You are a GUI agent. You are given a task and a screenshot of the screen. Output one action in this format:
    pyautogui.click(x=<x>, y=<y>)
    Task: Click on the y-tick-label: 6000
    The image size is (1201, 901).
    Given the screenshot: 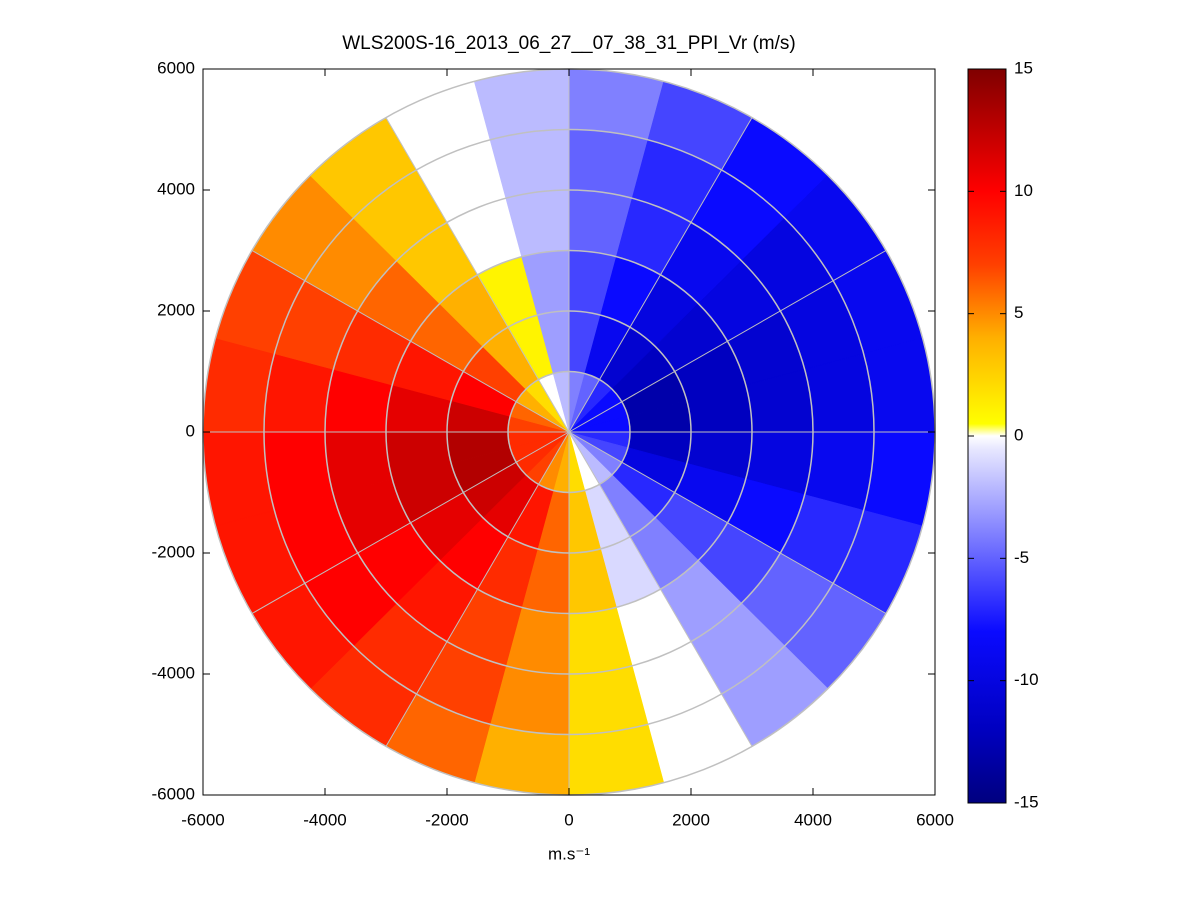 What is the action you would take?
    pyautogui.click(x=176, y=67)
    